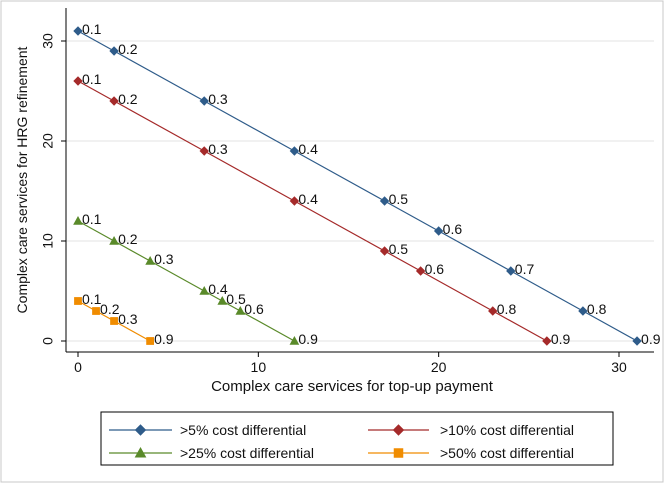  Describe the element at coordinates (92, 219) in the screenshot. I see `series-3-label-1: 0.1` at that location.